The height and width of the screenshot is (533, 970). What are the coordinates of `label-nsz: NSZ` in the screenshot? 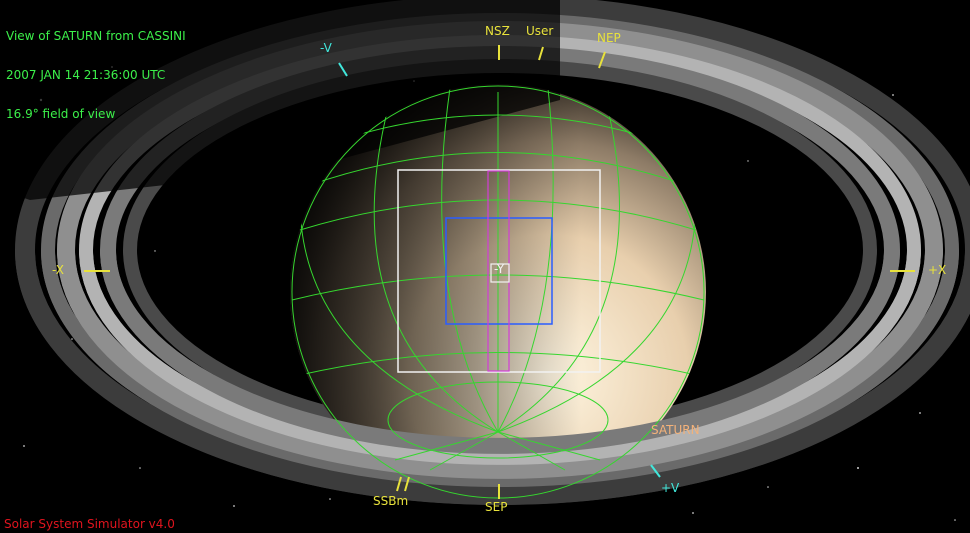 It's located at (497, 31).